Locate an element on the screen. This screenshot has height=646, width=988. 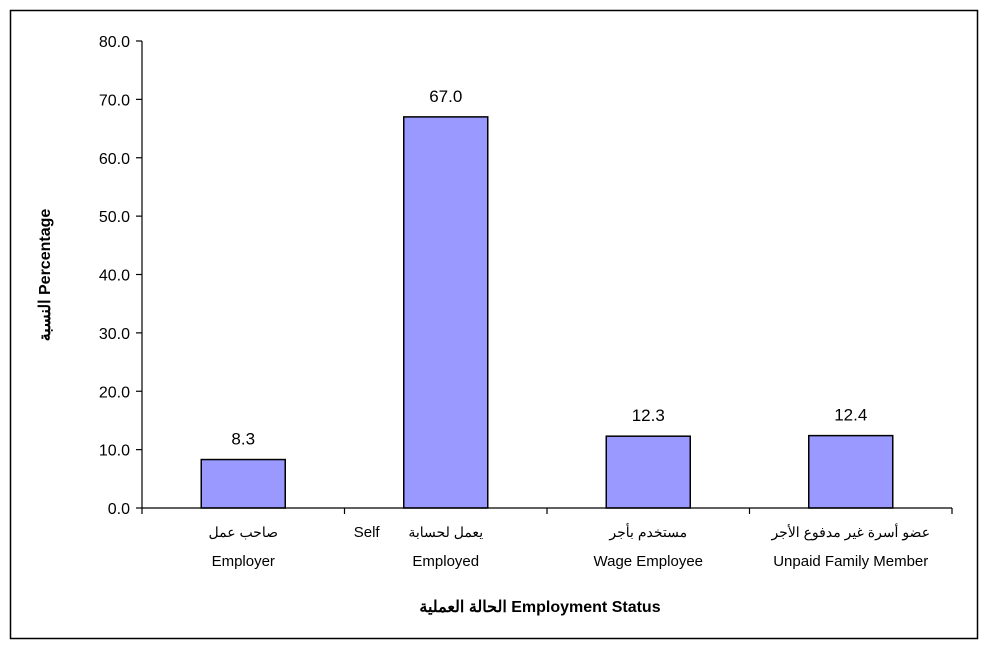
y-tick-label: 40.0 is located at coordinates (114, 276).